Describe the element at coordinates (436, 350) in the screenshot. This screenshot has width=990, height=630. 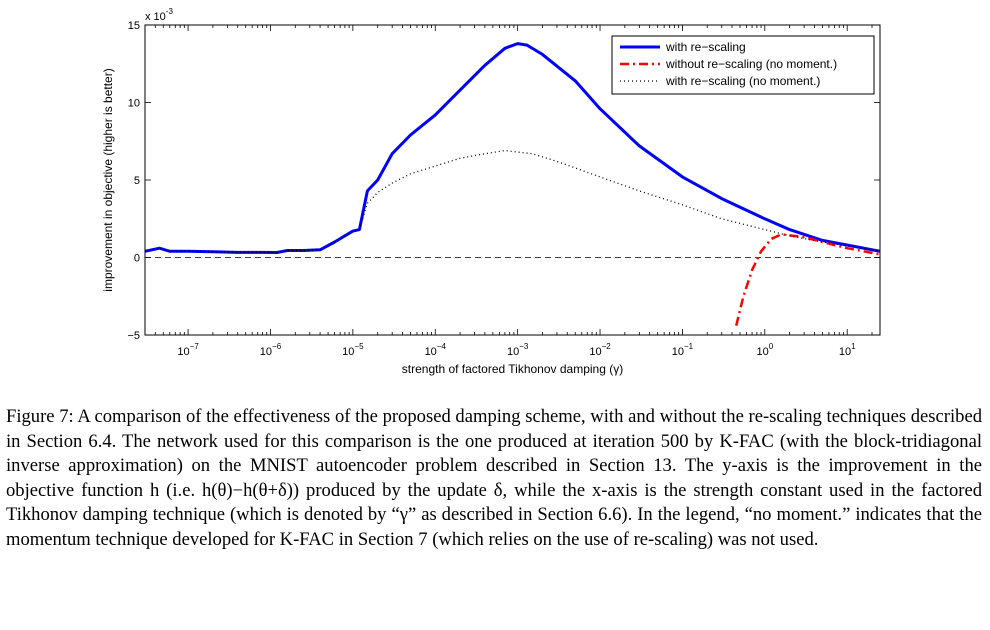
I see `x-tick-label: 10⁻⁴` at that location.